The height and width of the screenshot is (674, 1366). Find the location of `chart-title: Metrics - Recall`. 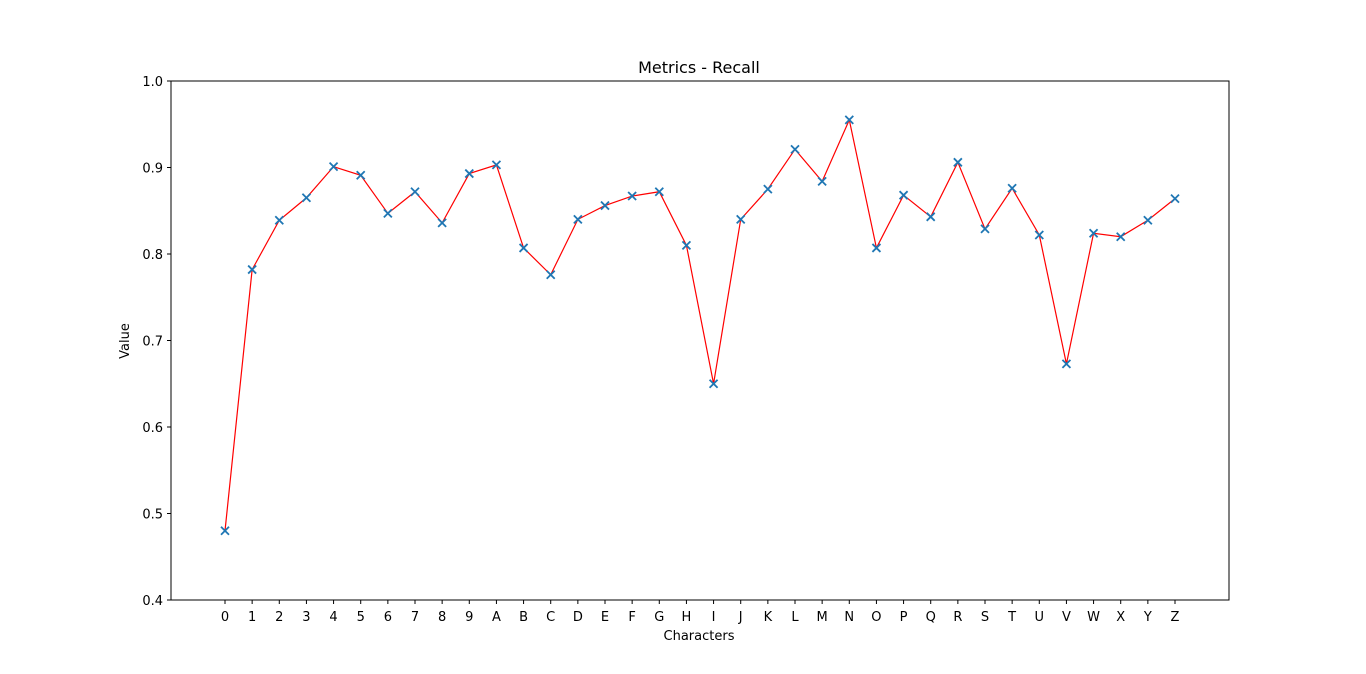

chart-title: Metrics - Recall is located at coordinates (699, 67).